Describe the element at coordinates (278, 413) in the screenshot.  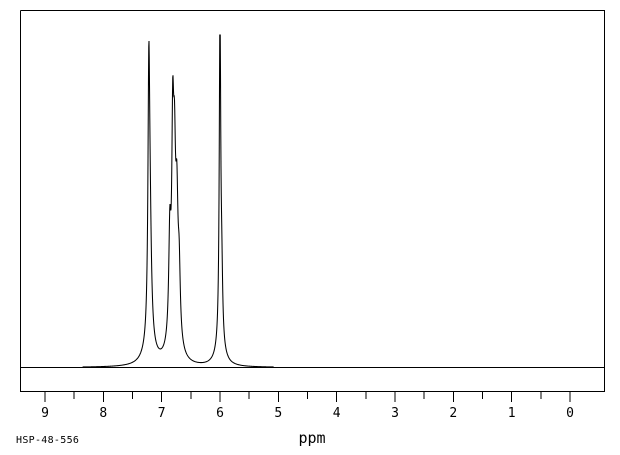
I see `x-axis-tick-label: 5` at that location.